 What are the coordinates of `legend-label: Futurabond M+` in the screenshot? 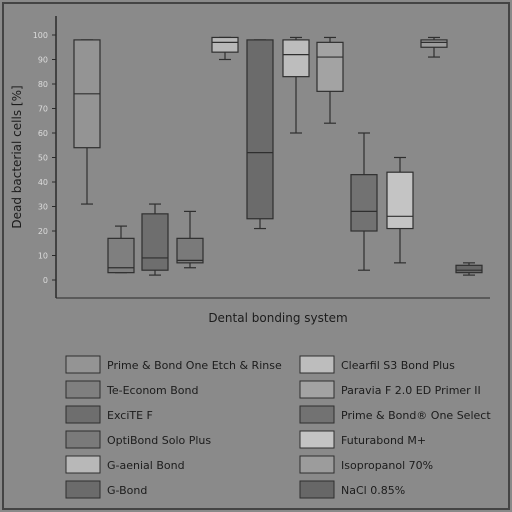 It's located at (383, 440).